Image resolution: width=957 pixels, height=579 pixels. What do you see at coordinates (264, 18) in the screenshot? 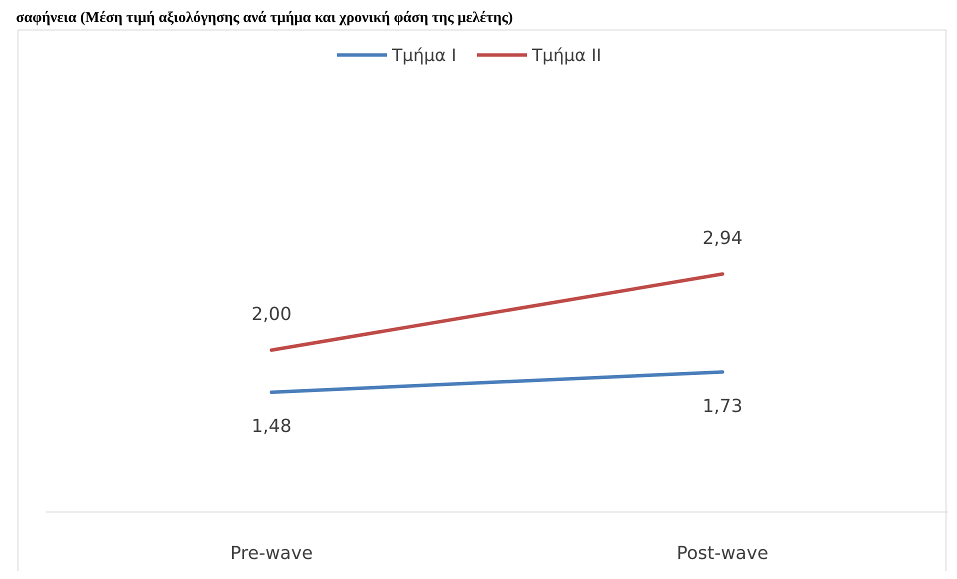
I see `chart-title: σαφήνεια (Μέση τιμή αξιολόγησης ανά τμήμα και χρονική φάση της μελέτης)` at bounding box center [264, 18].